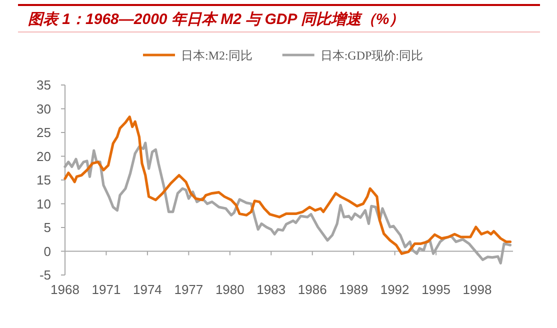 Image resolution: width=557 pixels, height=328 pixels. What do you see at coordinates (65, 289) in the screenshot?
I see `x-tick-label: 1968` at bounding box center [65, 289].